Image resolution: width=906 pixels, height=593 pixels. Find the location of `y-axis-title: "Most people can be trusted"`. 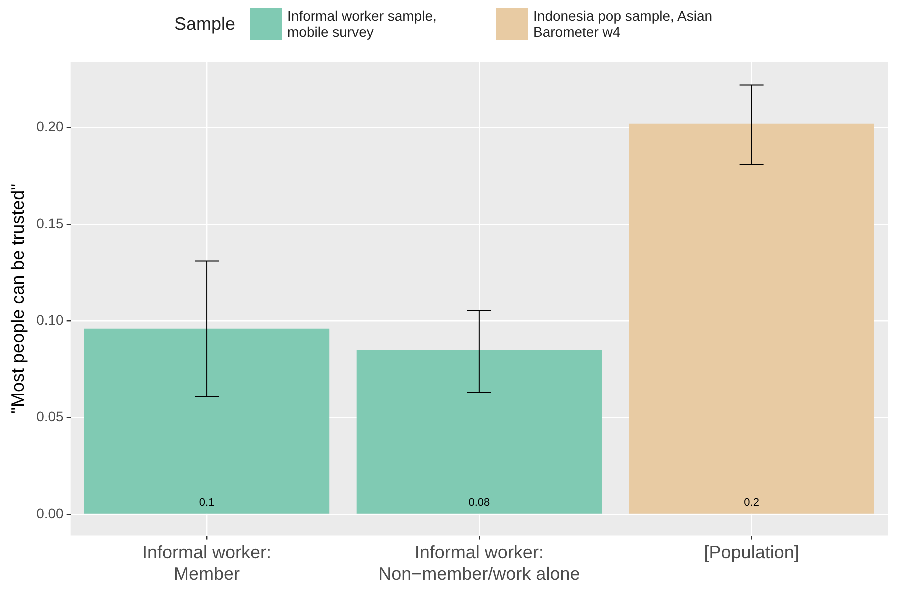

y-axis-title: "Most people can be trusted" is located at coordinates (18, 299).